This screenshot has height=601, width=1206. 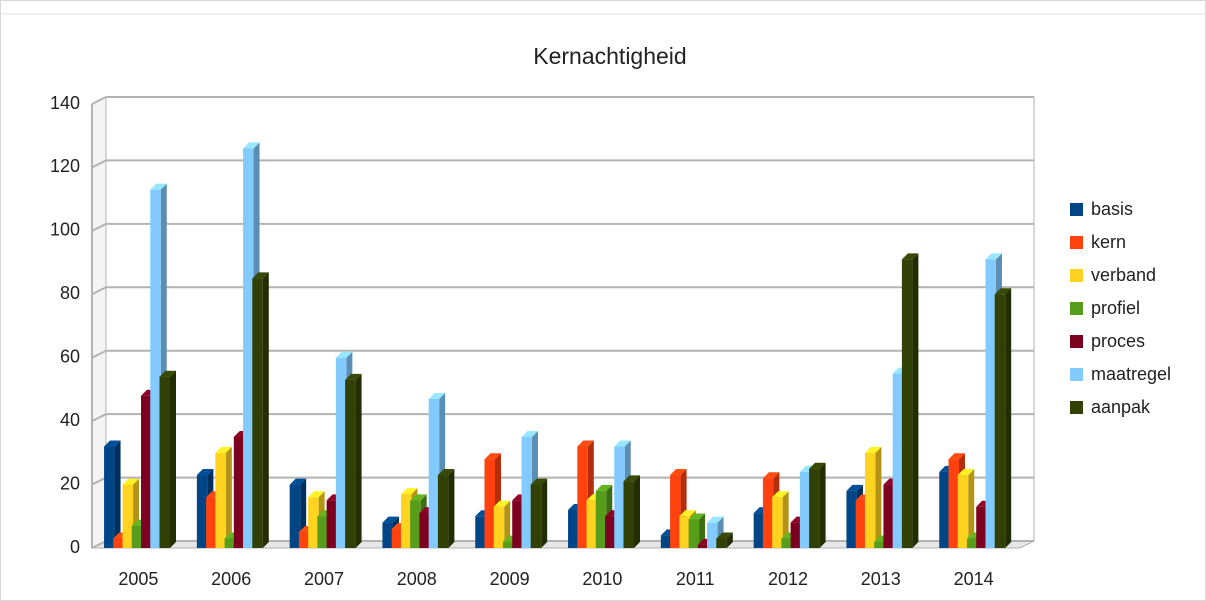 I want to click on x-tick-label: 2014, so click(x=974, y=579).